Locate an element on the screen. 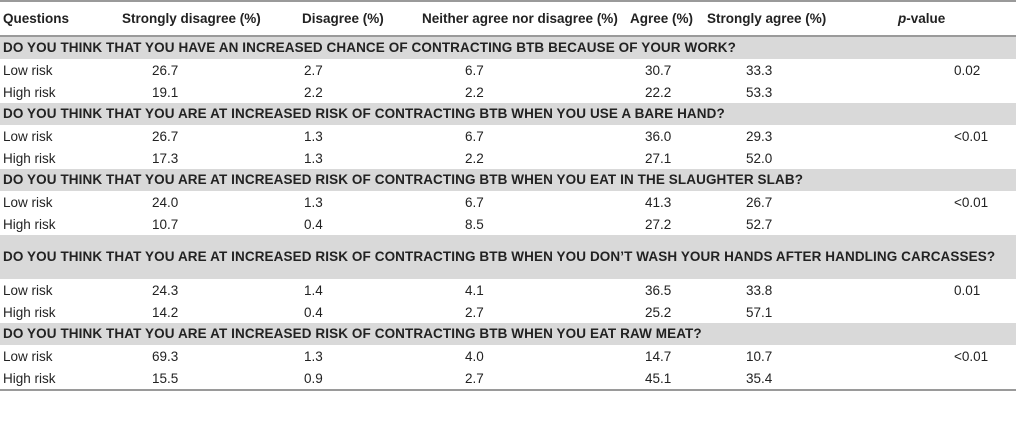 The height and width of the screenshot is (429, 1016). disagree-cell: 2.2 is located at coordinates (313, 92).